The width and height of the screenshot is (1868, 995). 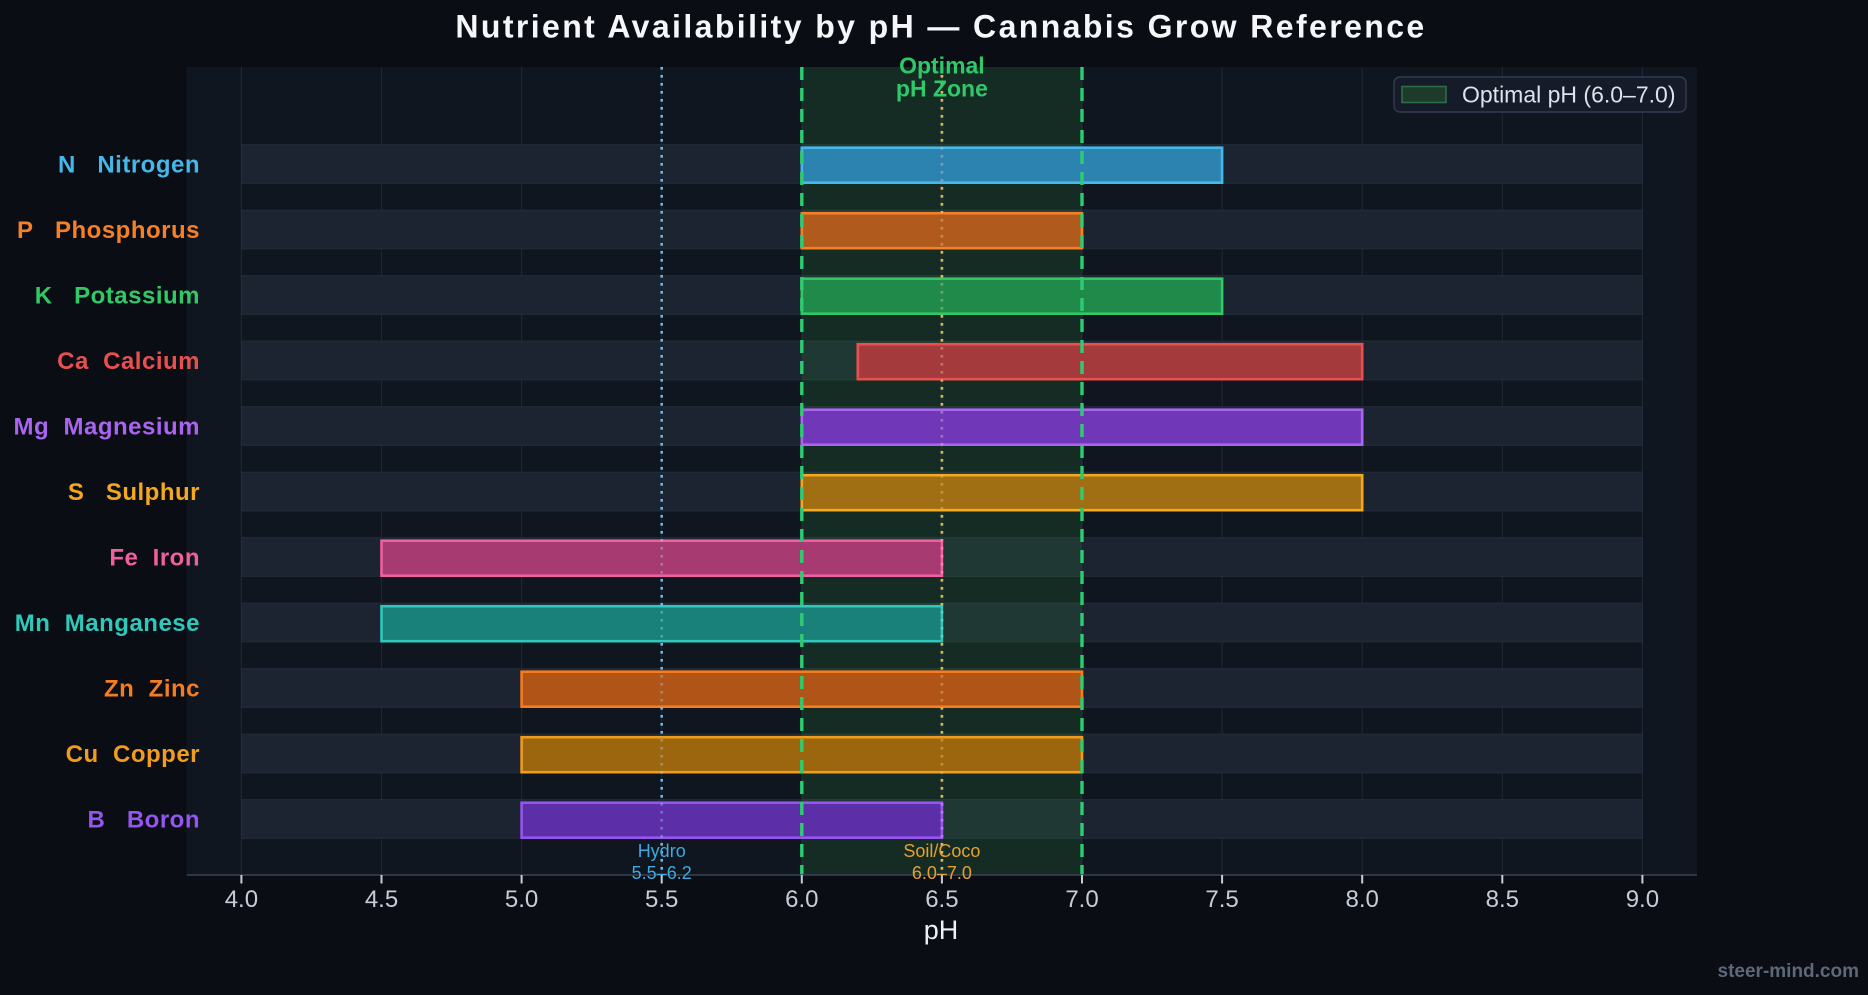 I want to click on svg-text: steer-mind.com, so click(x=1788, y=971).